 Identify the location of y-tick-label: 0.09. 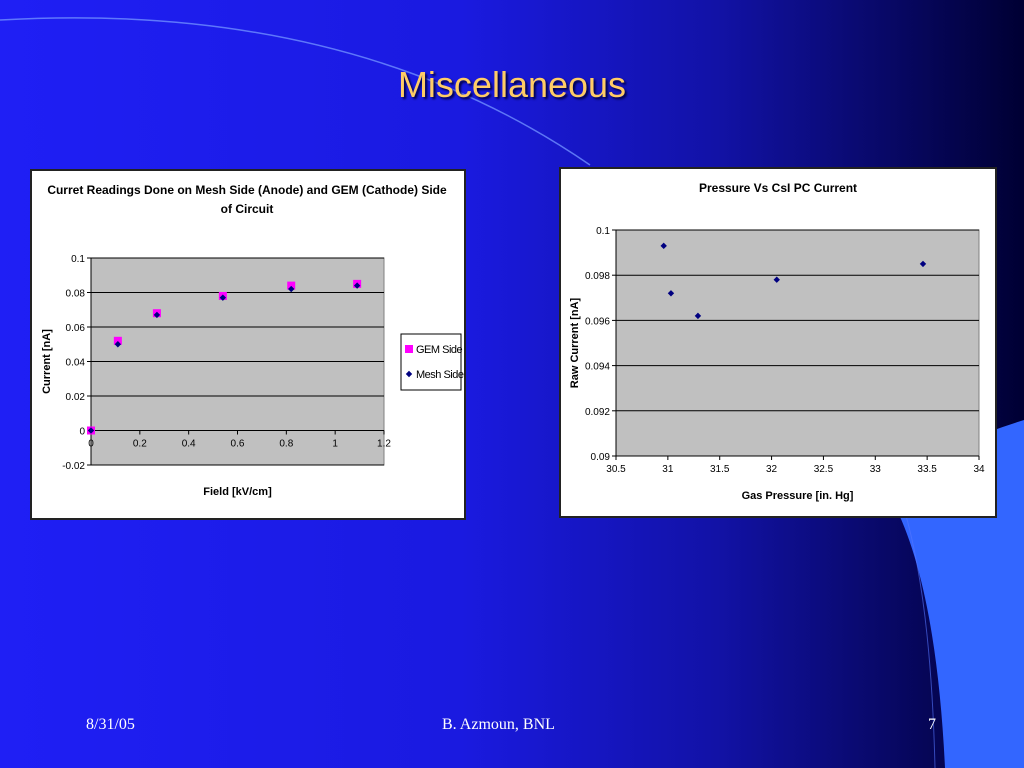
(601, 457).